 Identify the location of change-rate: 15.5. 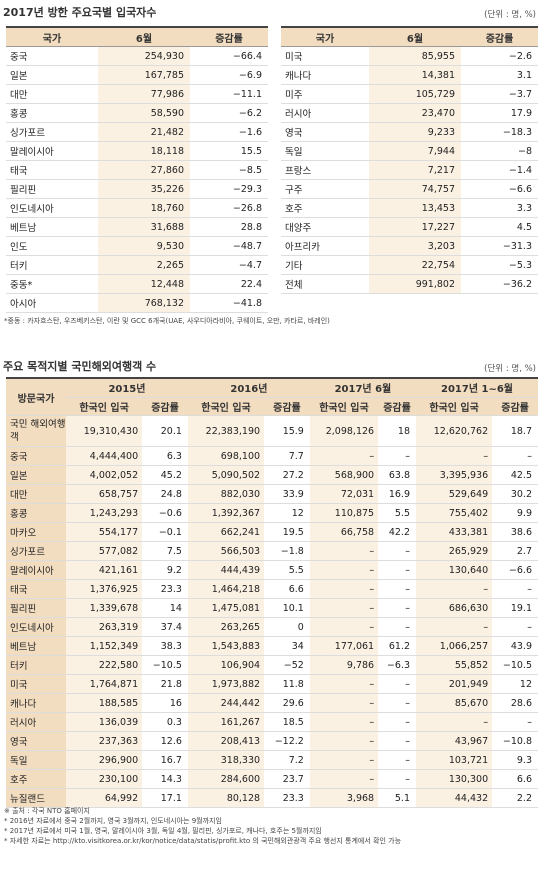
(229, 151).